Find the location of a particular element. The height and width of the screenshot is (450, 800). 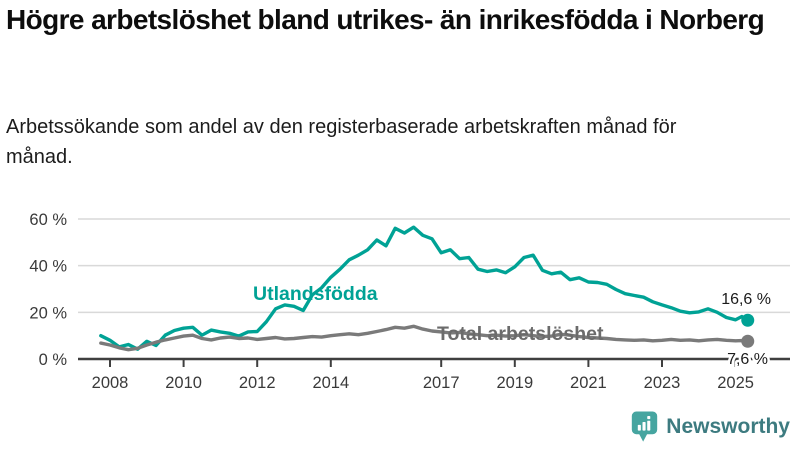

y-tick-label: 0 % is located at coordinates (53, 360).